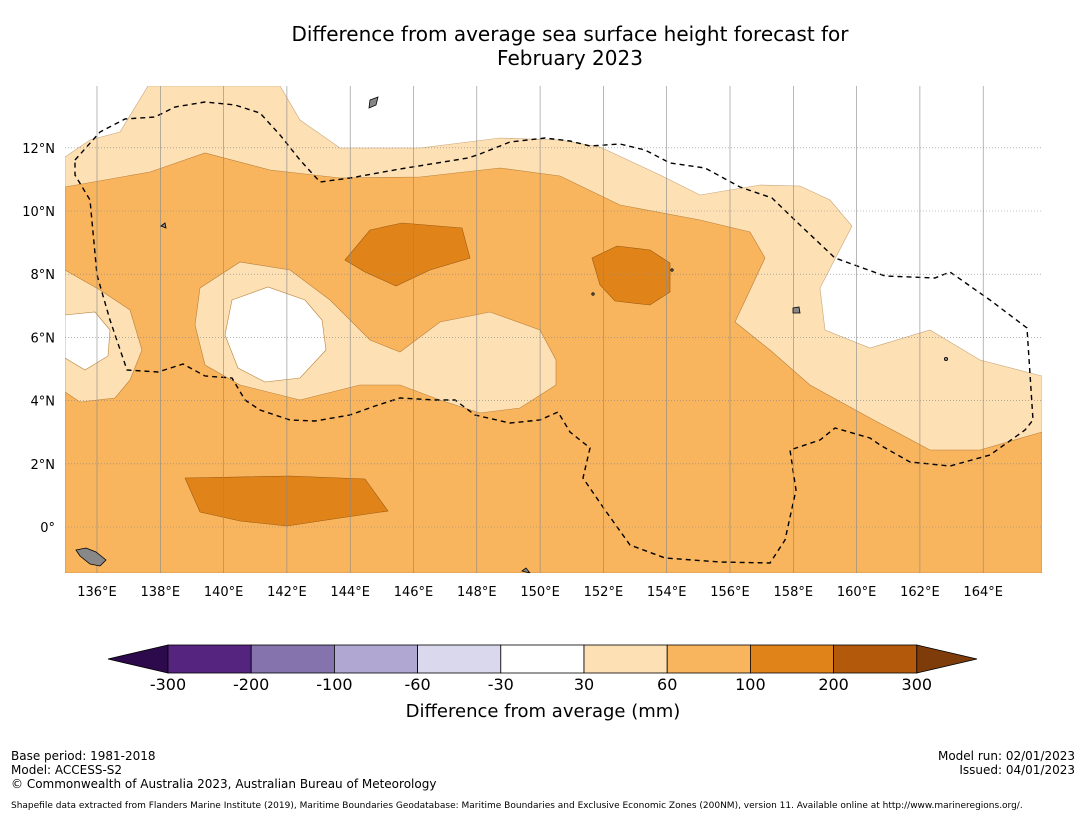 This screenshot has height=816, width=1085. Describe the element at coordinates (287, 592) in the screenshot. I see `lon-tick-label: 142°E` at that location.